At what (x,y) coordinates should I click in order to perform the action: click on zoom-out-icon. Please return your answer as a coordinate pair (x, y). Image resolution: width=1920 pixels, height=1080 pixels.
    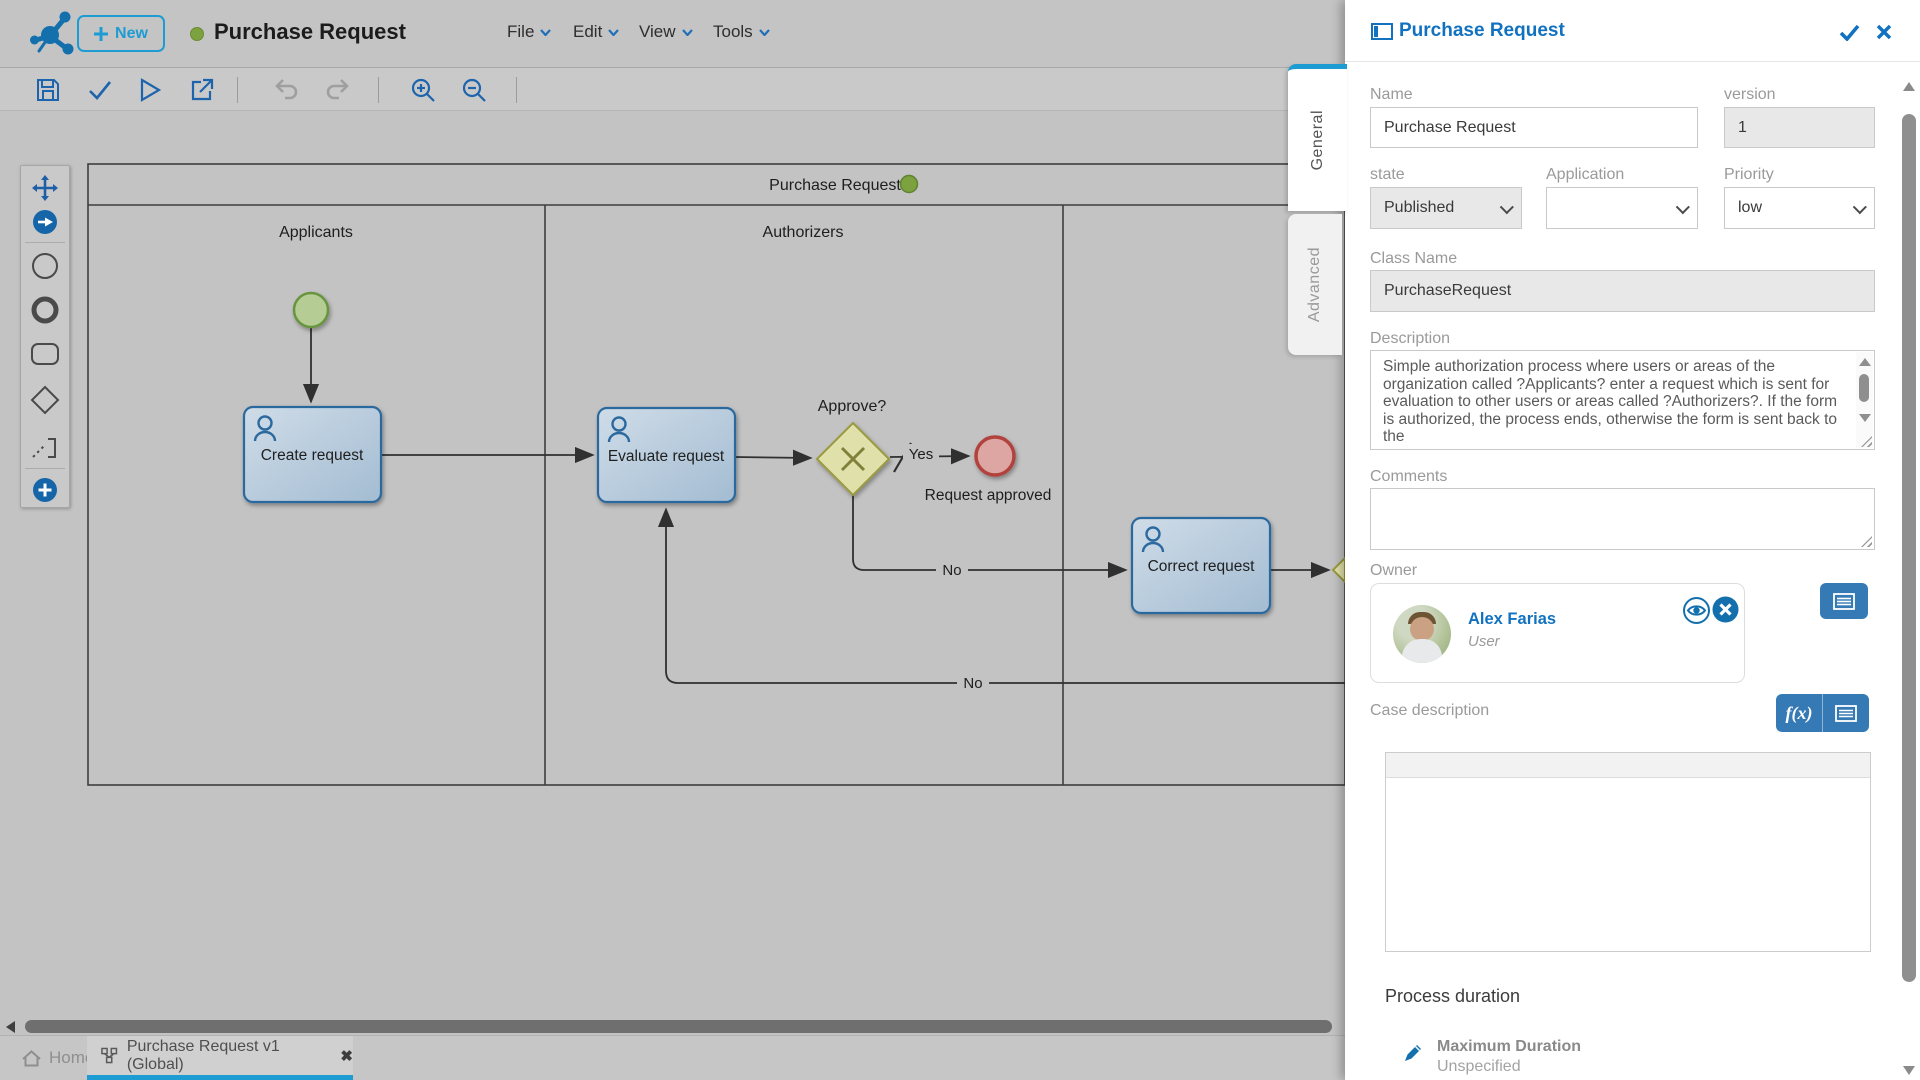
    Looking at the image, I should click on (474, 90).